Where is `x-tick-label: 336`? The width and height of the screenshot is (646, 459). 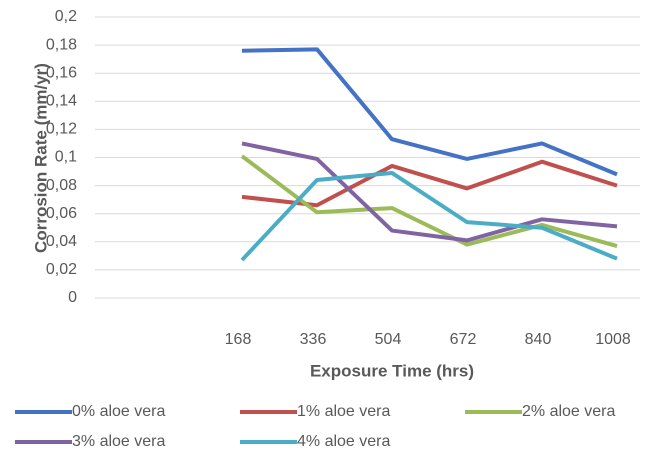 x-tick-label: 336 is located at coordinates (313, 339).